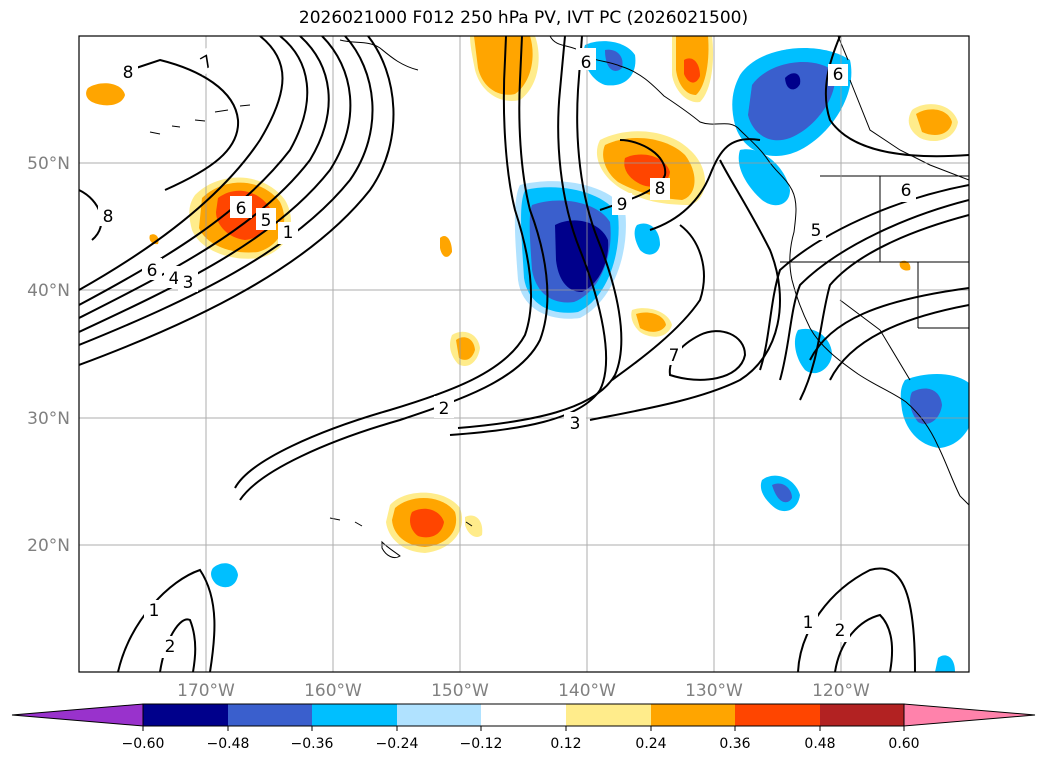  I want to click on lon-label: 150°W, so click(460, 691).